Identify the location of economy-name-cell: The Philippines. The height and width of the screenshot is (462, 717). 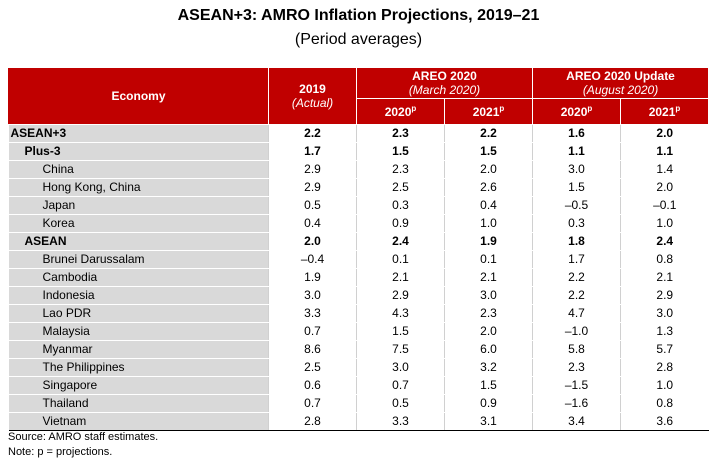
(138, 367).